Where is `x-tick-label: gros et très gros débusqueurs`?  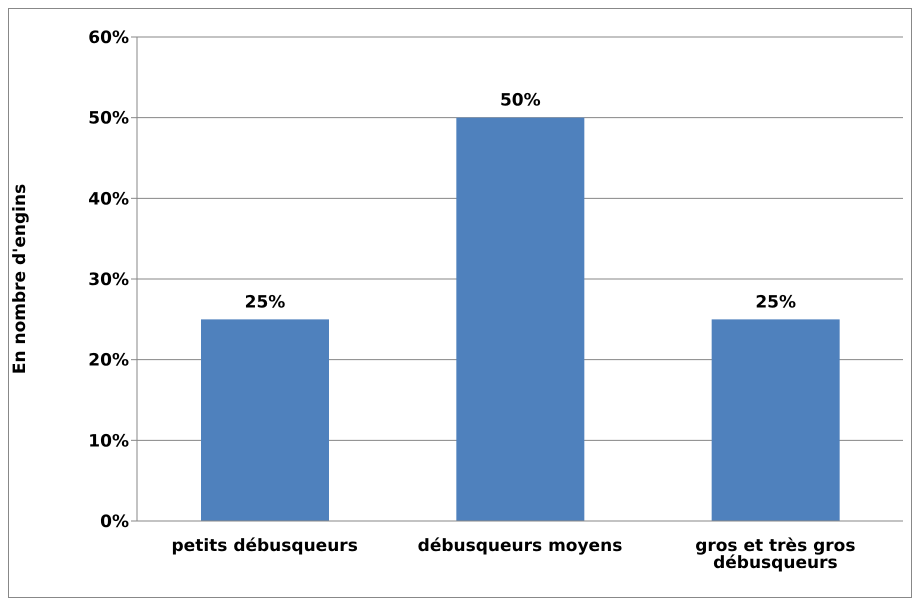 x-tick-label: gros et très gros débusqueurs is located at coordinates (775, 555).